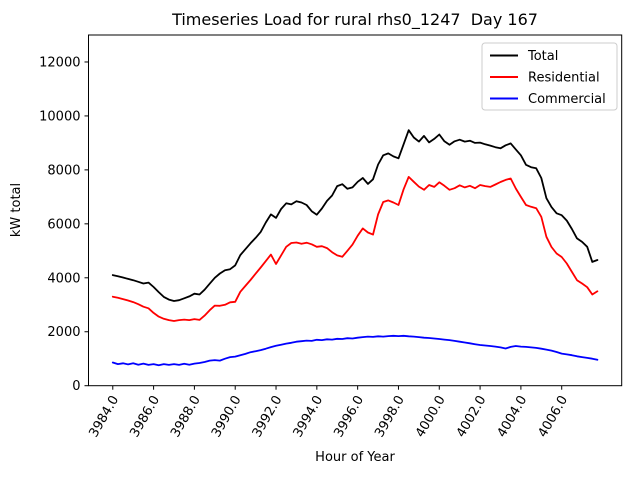 This screenshot has height=480, width=640. I want to click on x-tick-label: 3984.0, so click(105, 416).